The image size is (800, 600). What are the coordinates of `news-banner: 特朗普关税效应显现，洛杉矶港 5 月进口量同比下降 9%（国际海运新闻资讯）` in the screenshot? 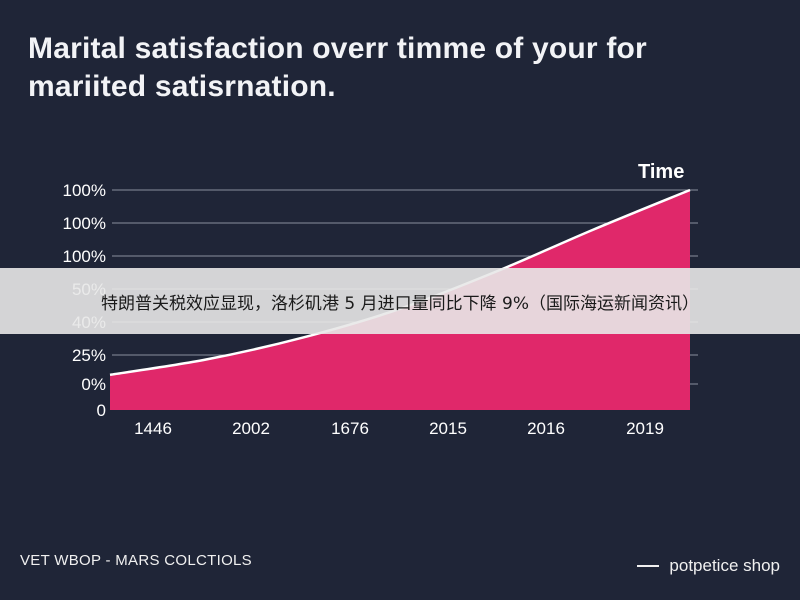 It's located at (400, 301).